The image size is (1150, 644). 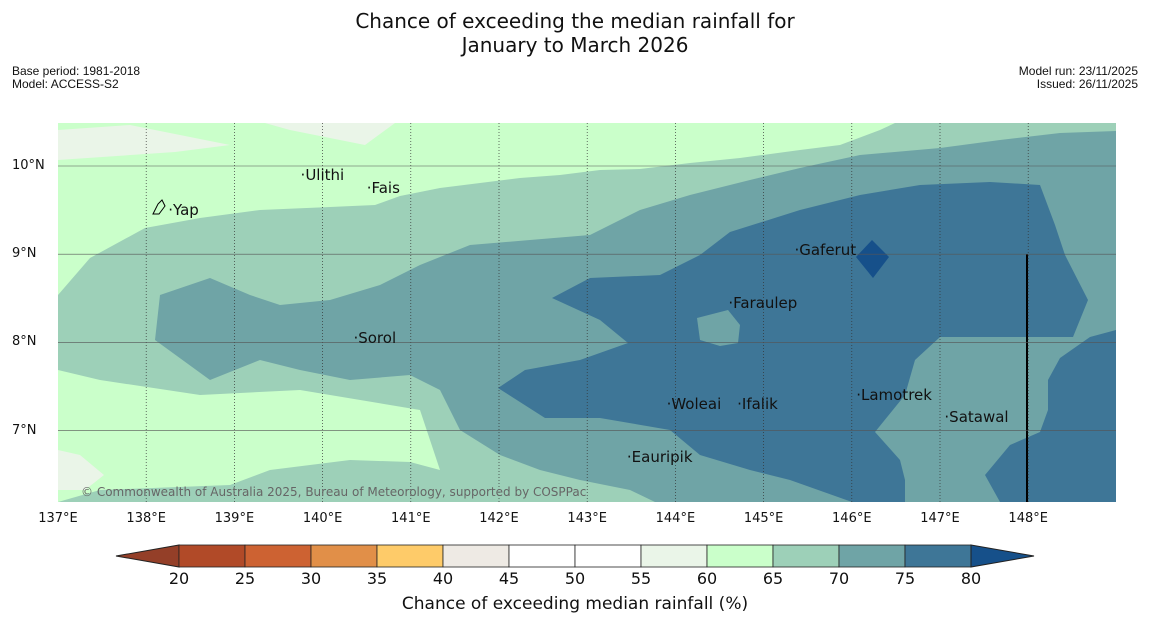 What do you see at coordinates (24, 342) in the screenshot?
I see `y-tick-label: 8°N` at bounding box center [24, 342].